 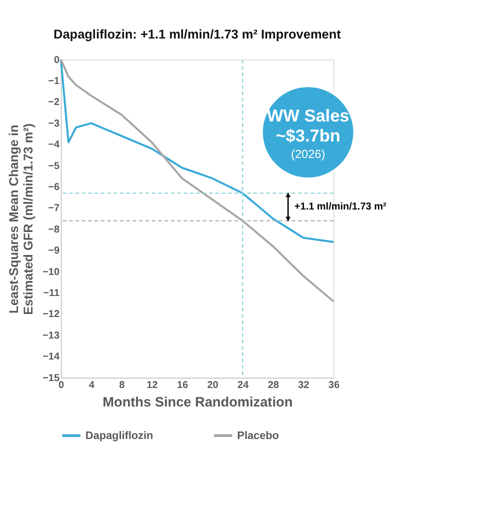 What do you see at coordinates (274, 386) in the screenshot?
I see `x-tick-label: 28` at bounding box center [274, 386].